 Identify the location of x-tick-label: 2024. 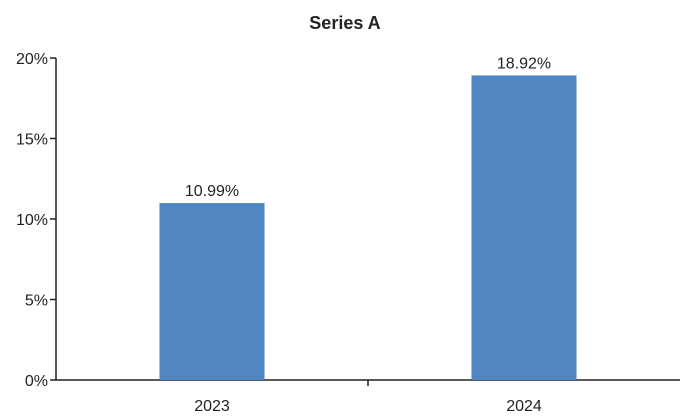
(524, 406).